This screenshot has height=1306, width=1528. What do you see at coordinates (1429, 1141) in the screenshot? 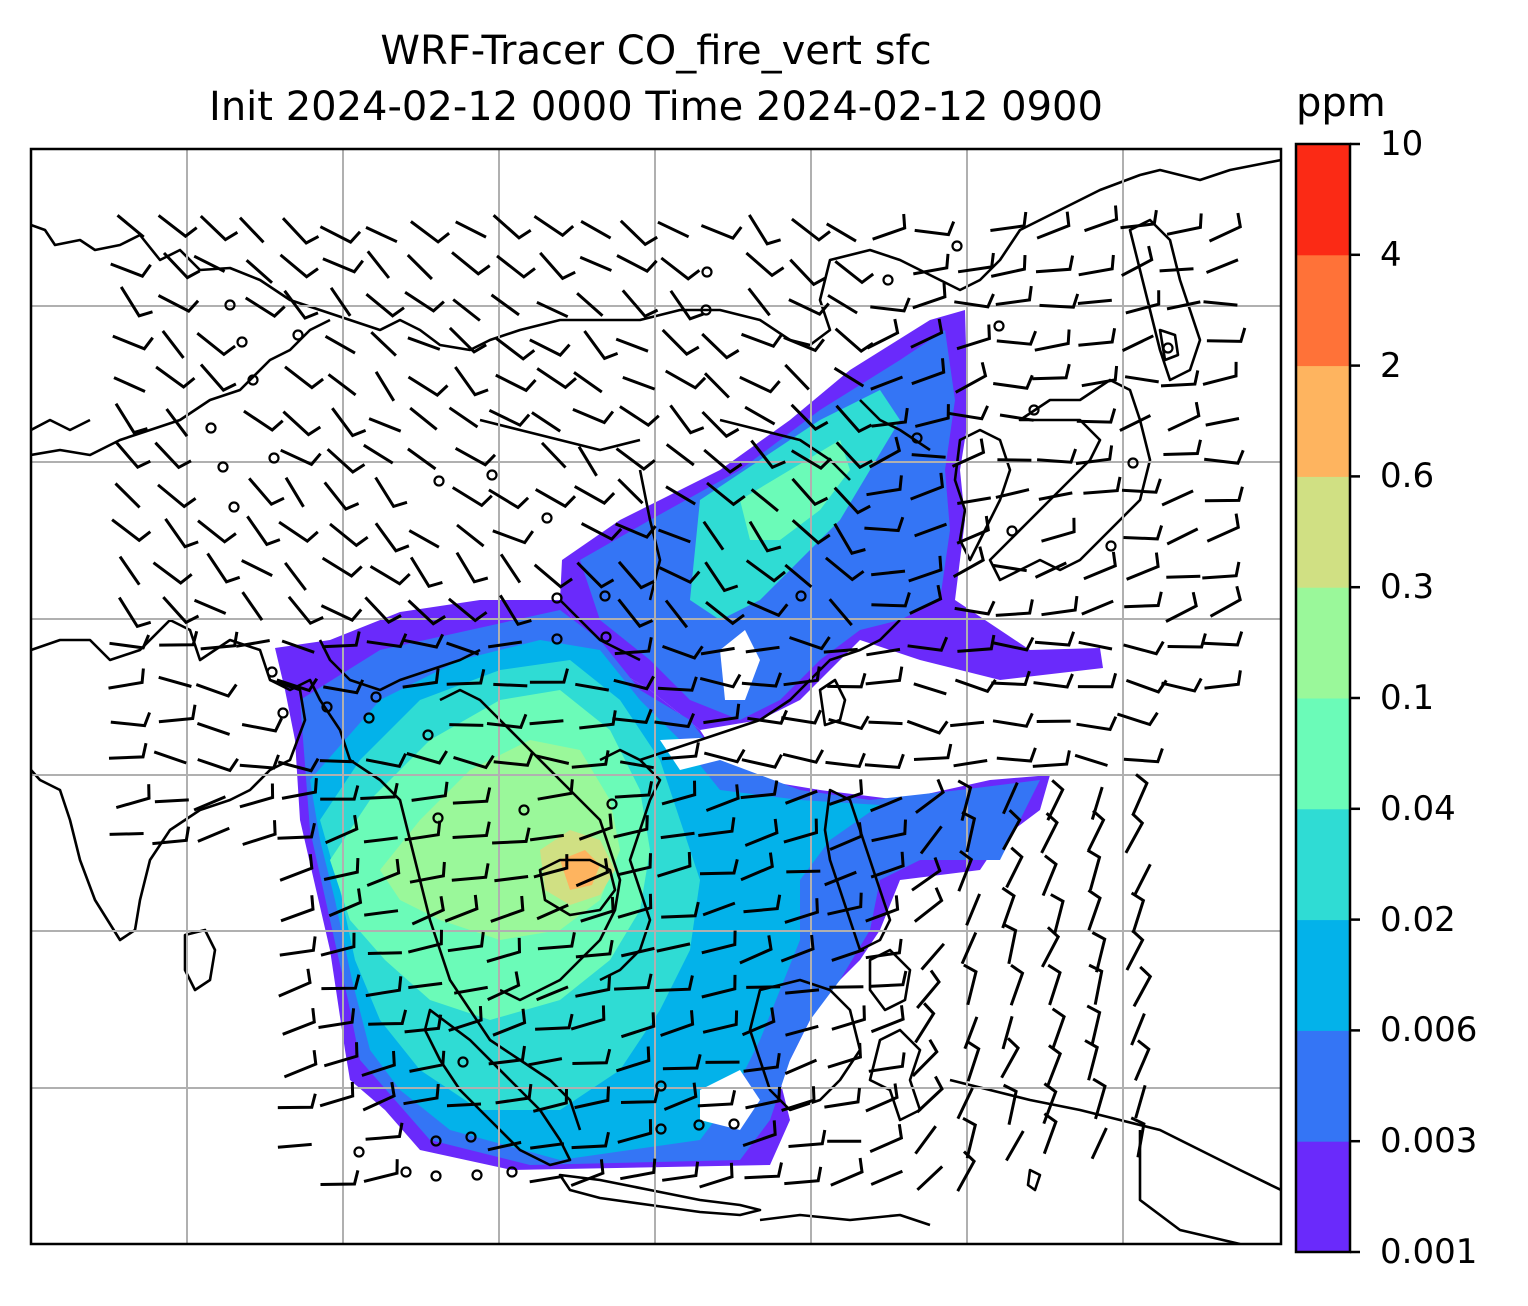
I see `colorbar-tick-label: 0.003` at bounding box center [1429, 1141].